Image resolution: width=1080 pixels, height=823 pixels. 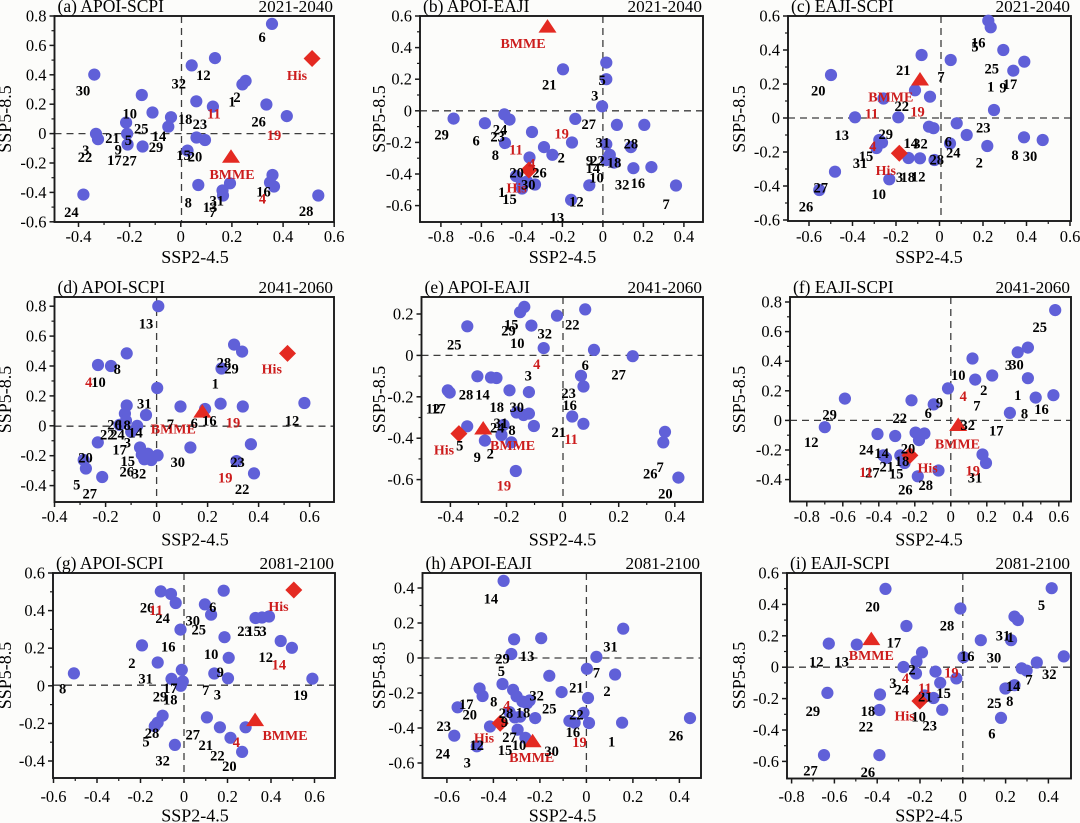 What do you see at coordinates (806, 208) in the screenshot?
I see `svg-text: 26` at bounding box center [806, 208].